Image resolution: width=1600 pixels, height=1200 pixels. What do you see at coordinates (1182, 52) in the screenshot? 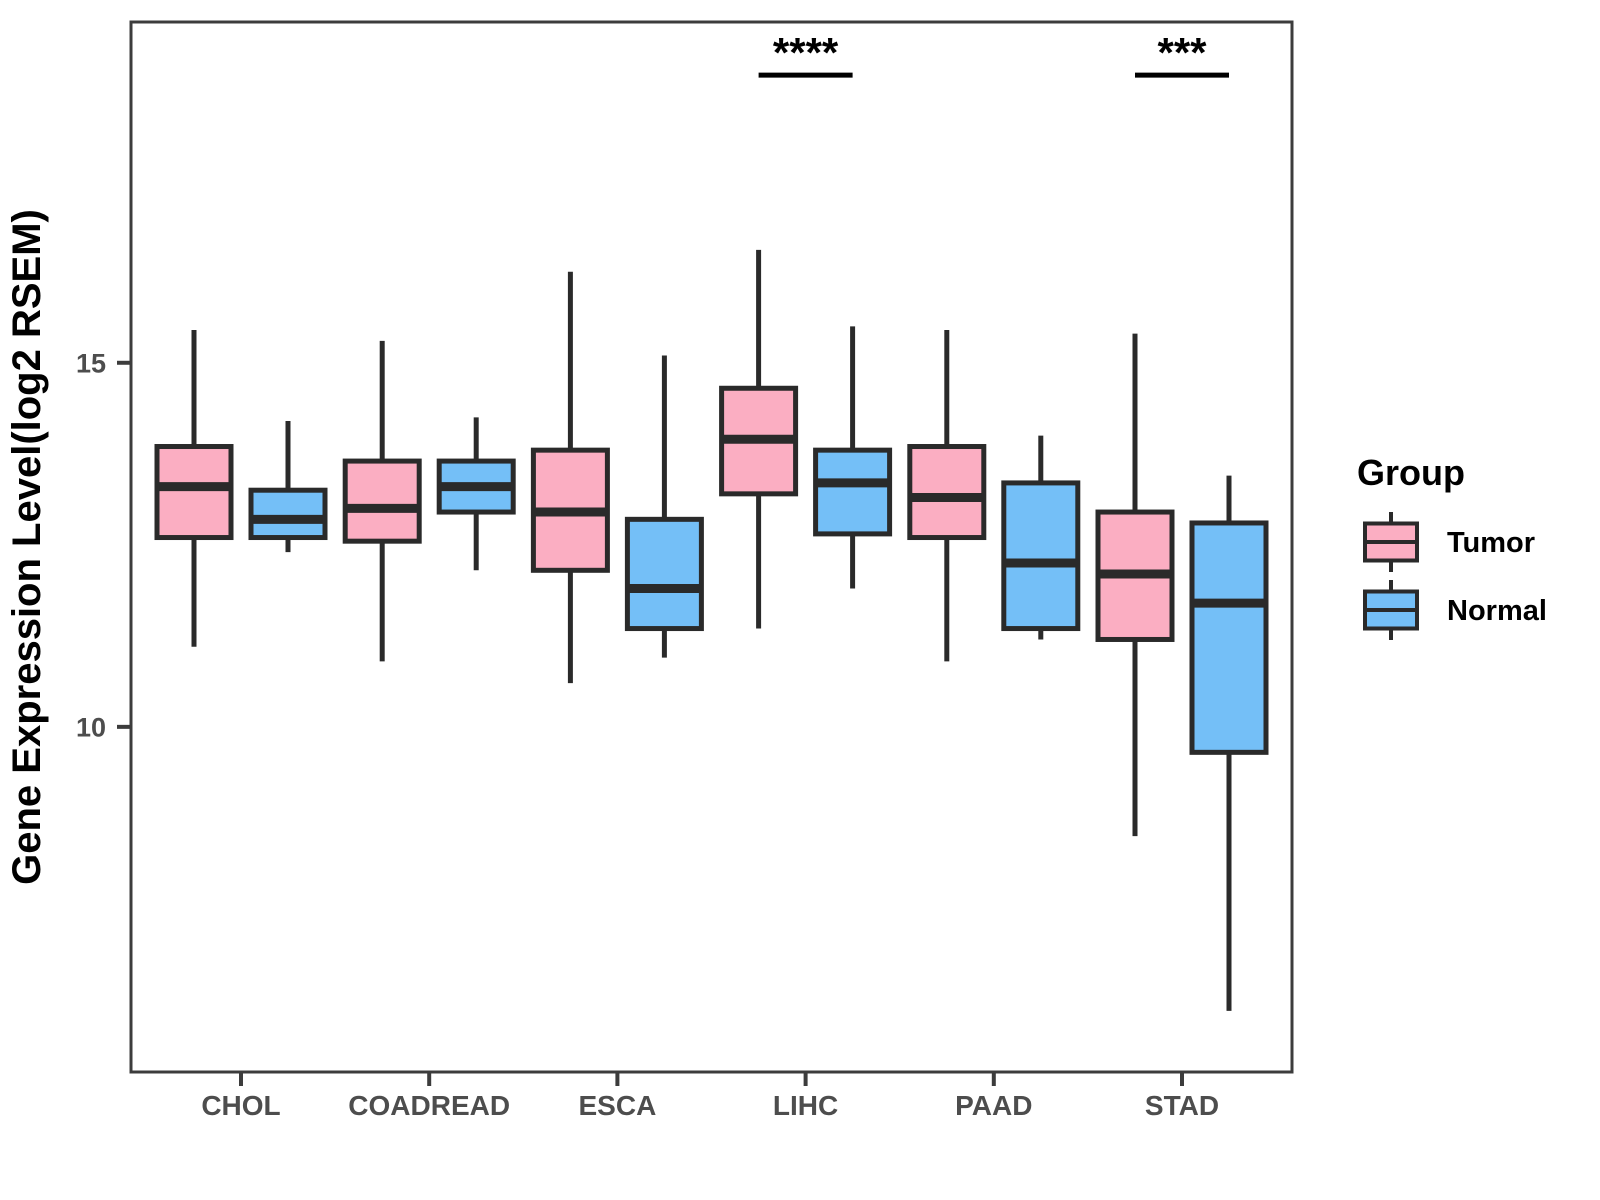
I see `significance-label-stad: ***` at bounding box center [1182, 52].